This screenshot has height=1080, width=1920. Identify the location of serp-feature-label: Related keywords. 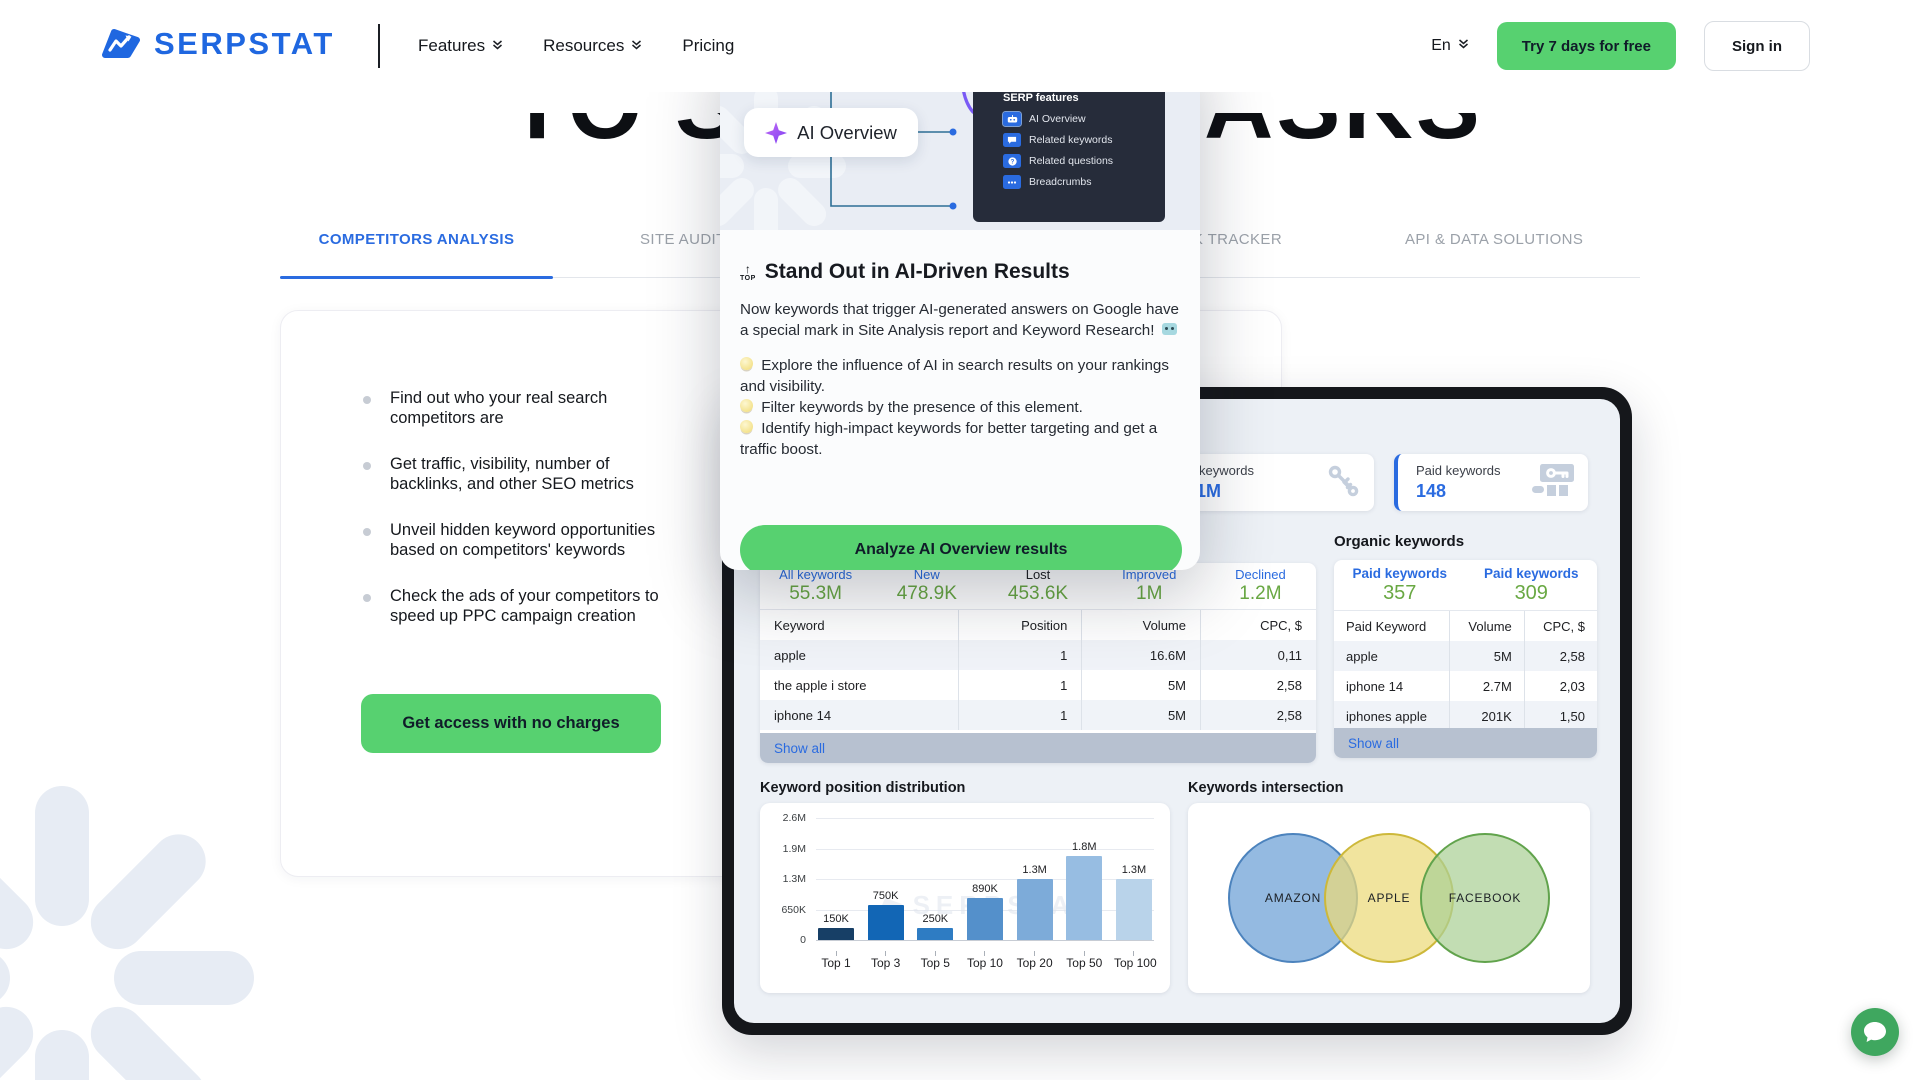
(1071, 140).